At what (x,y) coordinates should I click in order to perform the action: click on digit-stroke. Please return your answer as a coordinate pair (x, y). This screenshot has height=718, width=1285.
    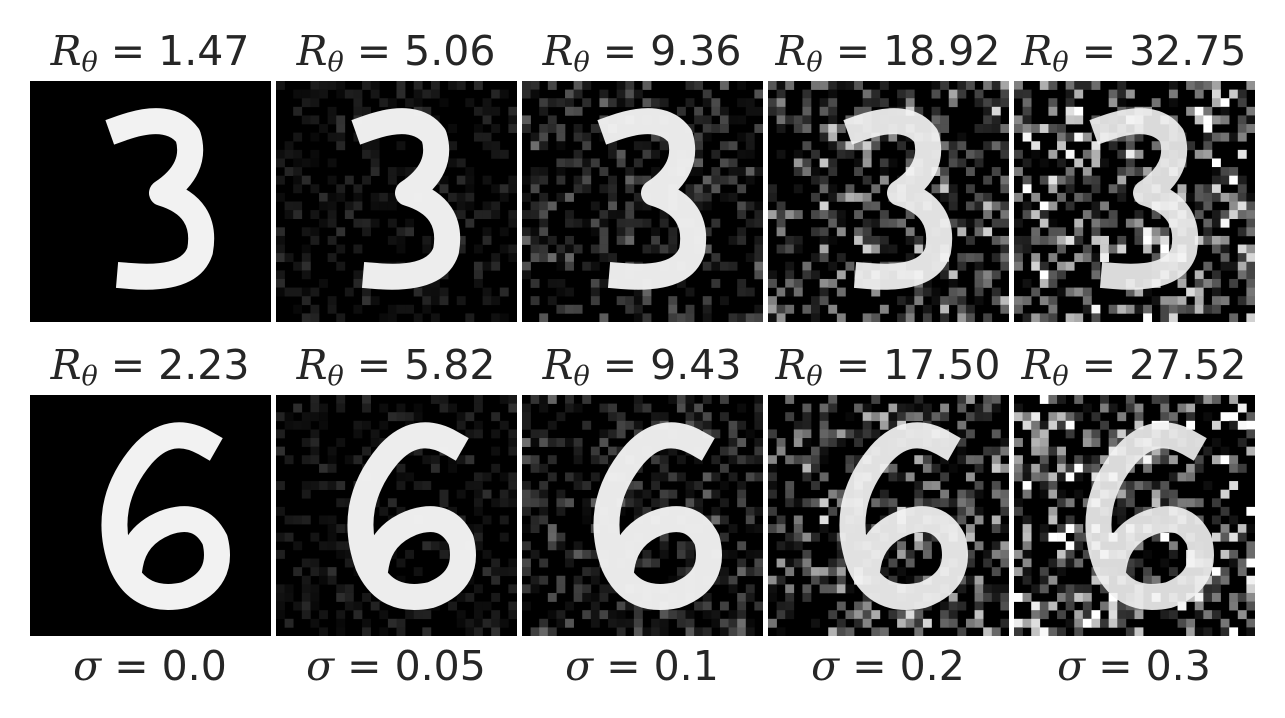
    Looking at the image, I should click on (406, 199).